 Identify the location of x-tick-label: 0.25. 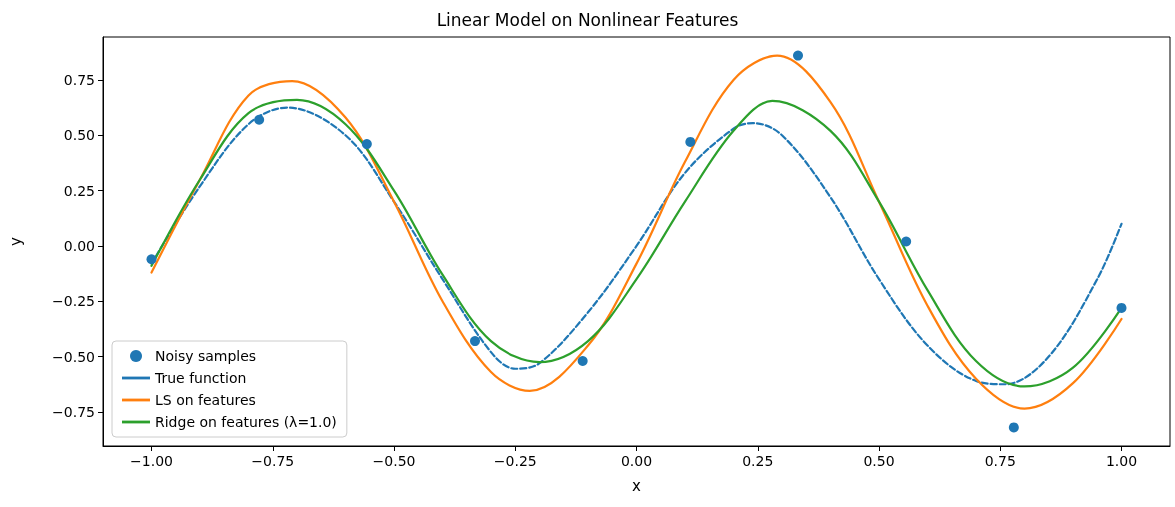
(758, 461).